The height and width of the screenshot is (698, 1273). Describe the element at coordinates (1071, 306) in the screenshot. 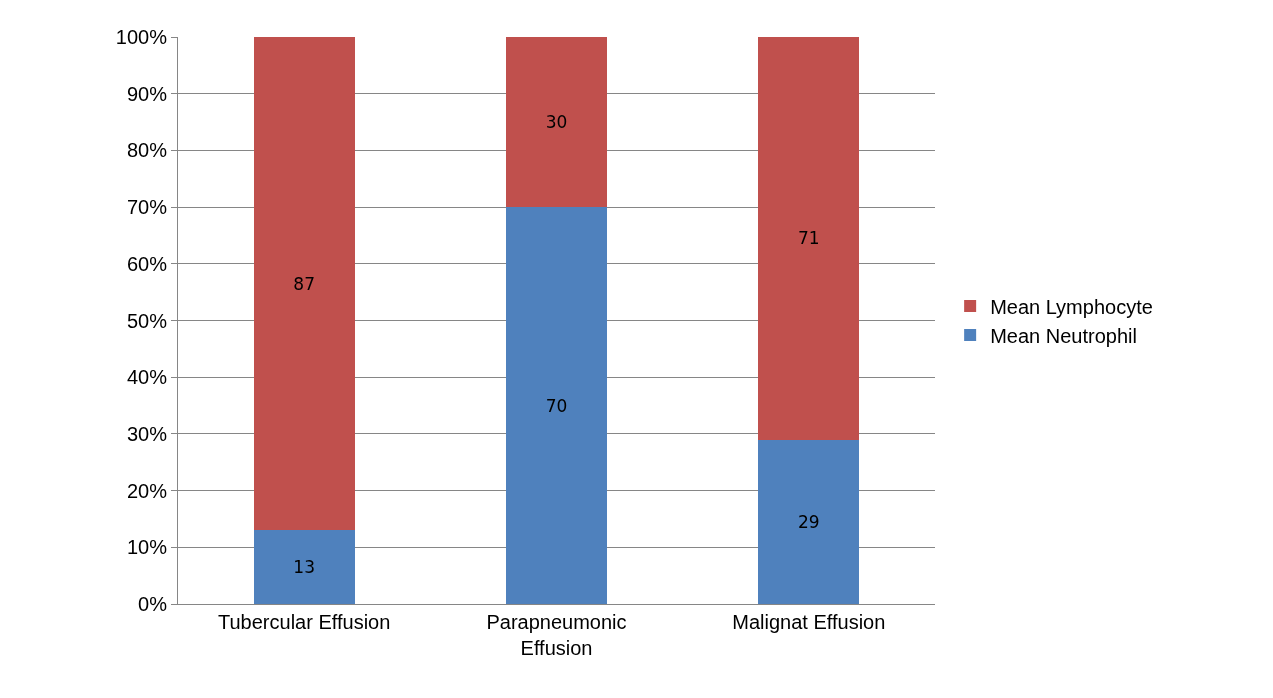

I see `legend-label: Mean Lymphocyte` at that location.